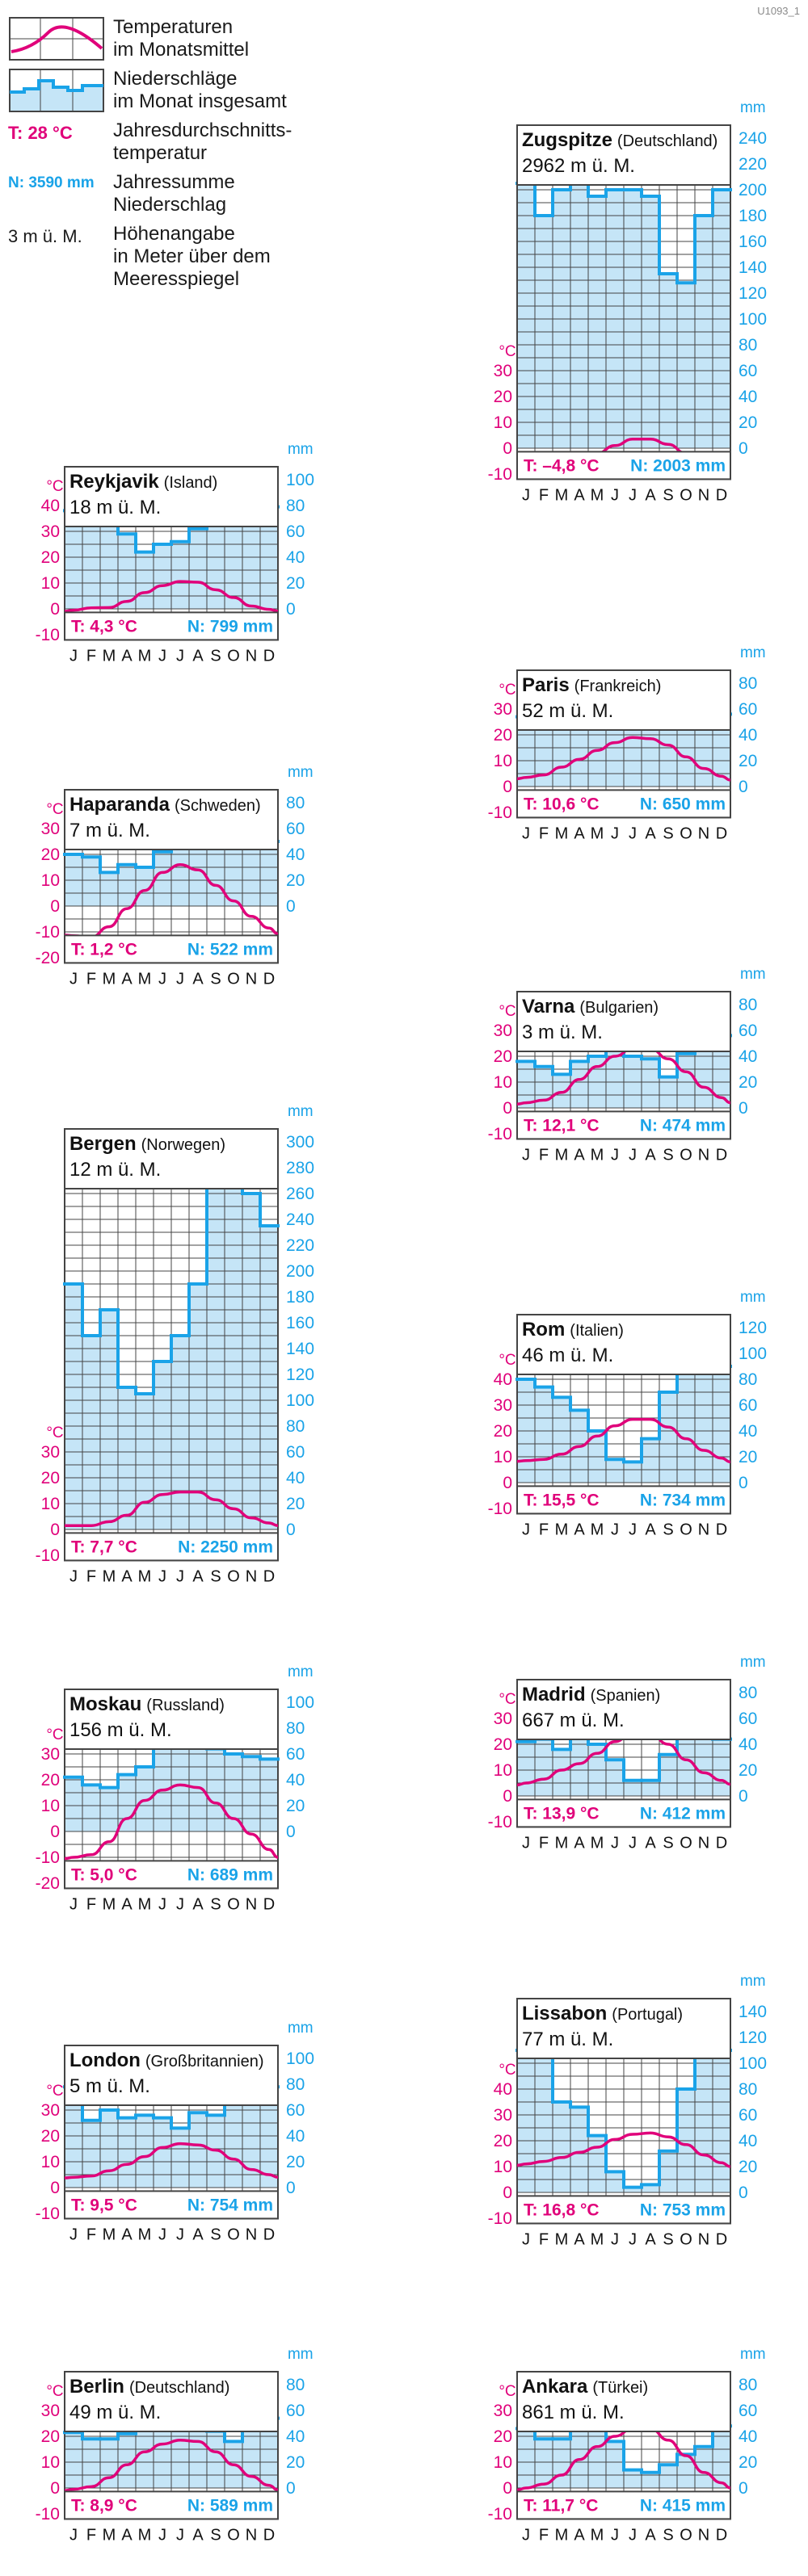  What do you see at coordinates (104, 1547) in the screenshot?
I see `annual-temperature: T: 7,7 °C` at bounding box center [104, 1547].